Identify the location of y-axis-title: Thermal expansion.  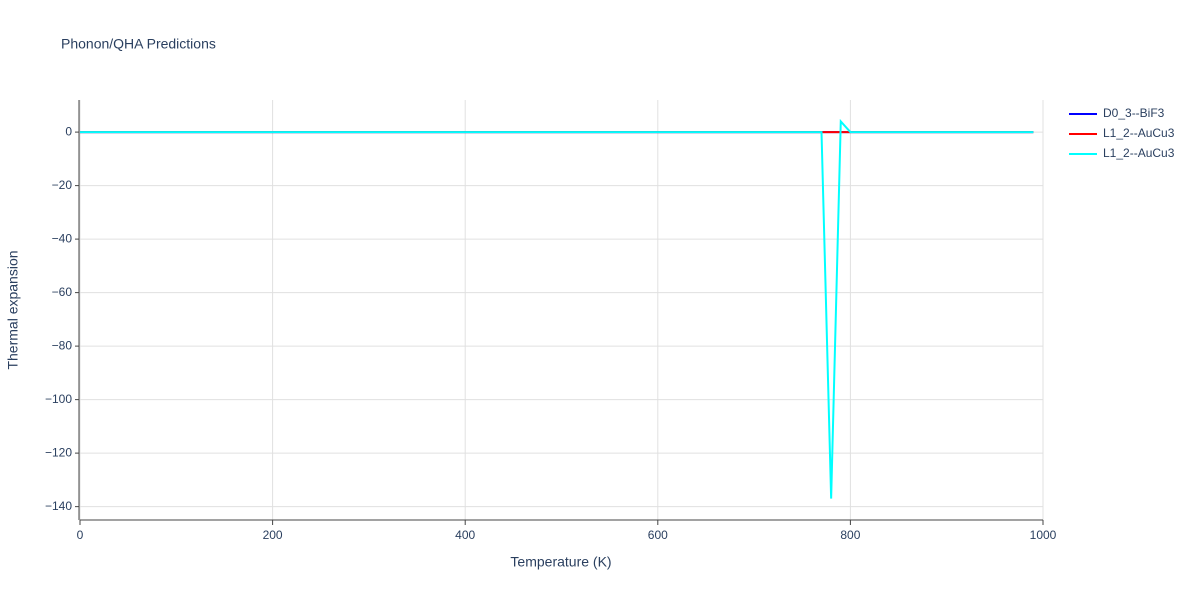
(13, 309).